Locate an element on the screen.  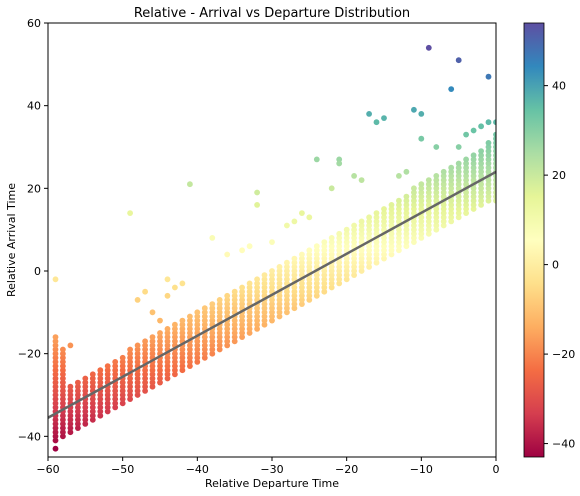
colorbar-tick-label: 40 is located at coordinates (559, 86).